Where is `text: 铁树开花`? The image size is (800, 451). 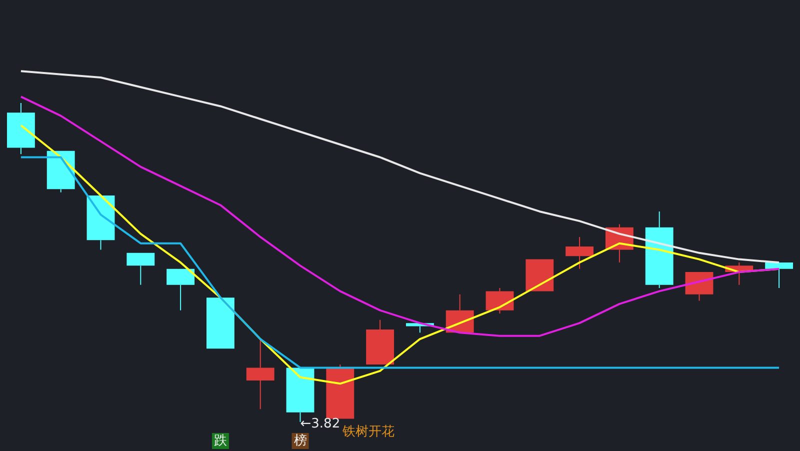 text: 铁树开花 is located at coordinates (367, 432).